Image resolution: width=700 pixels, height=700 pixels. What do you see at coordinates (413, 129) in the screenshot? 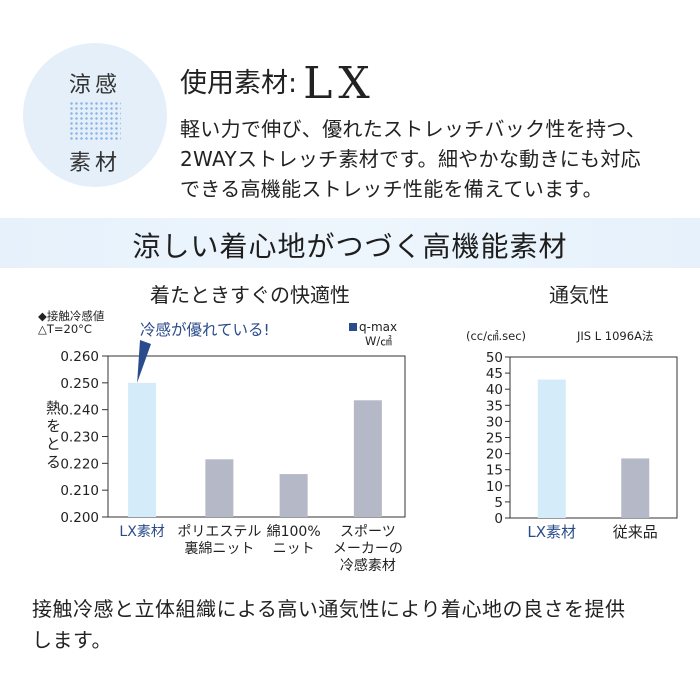
I see `description-line: 軽い力で伸び、優れたストレッチバック性を持つ、` at bounding box center [413, 129].